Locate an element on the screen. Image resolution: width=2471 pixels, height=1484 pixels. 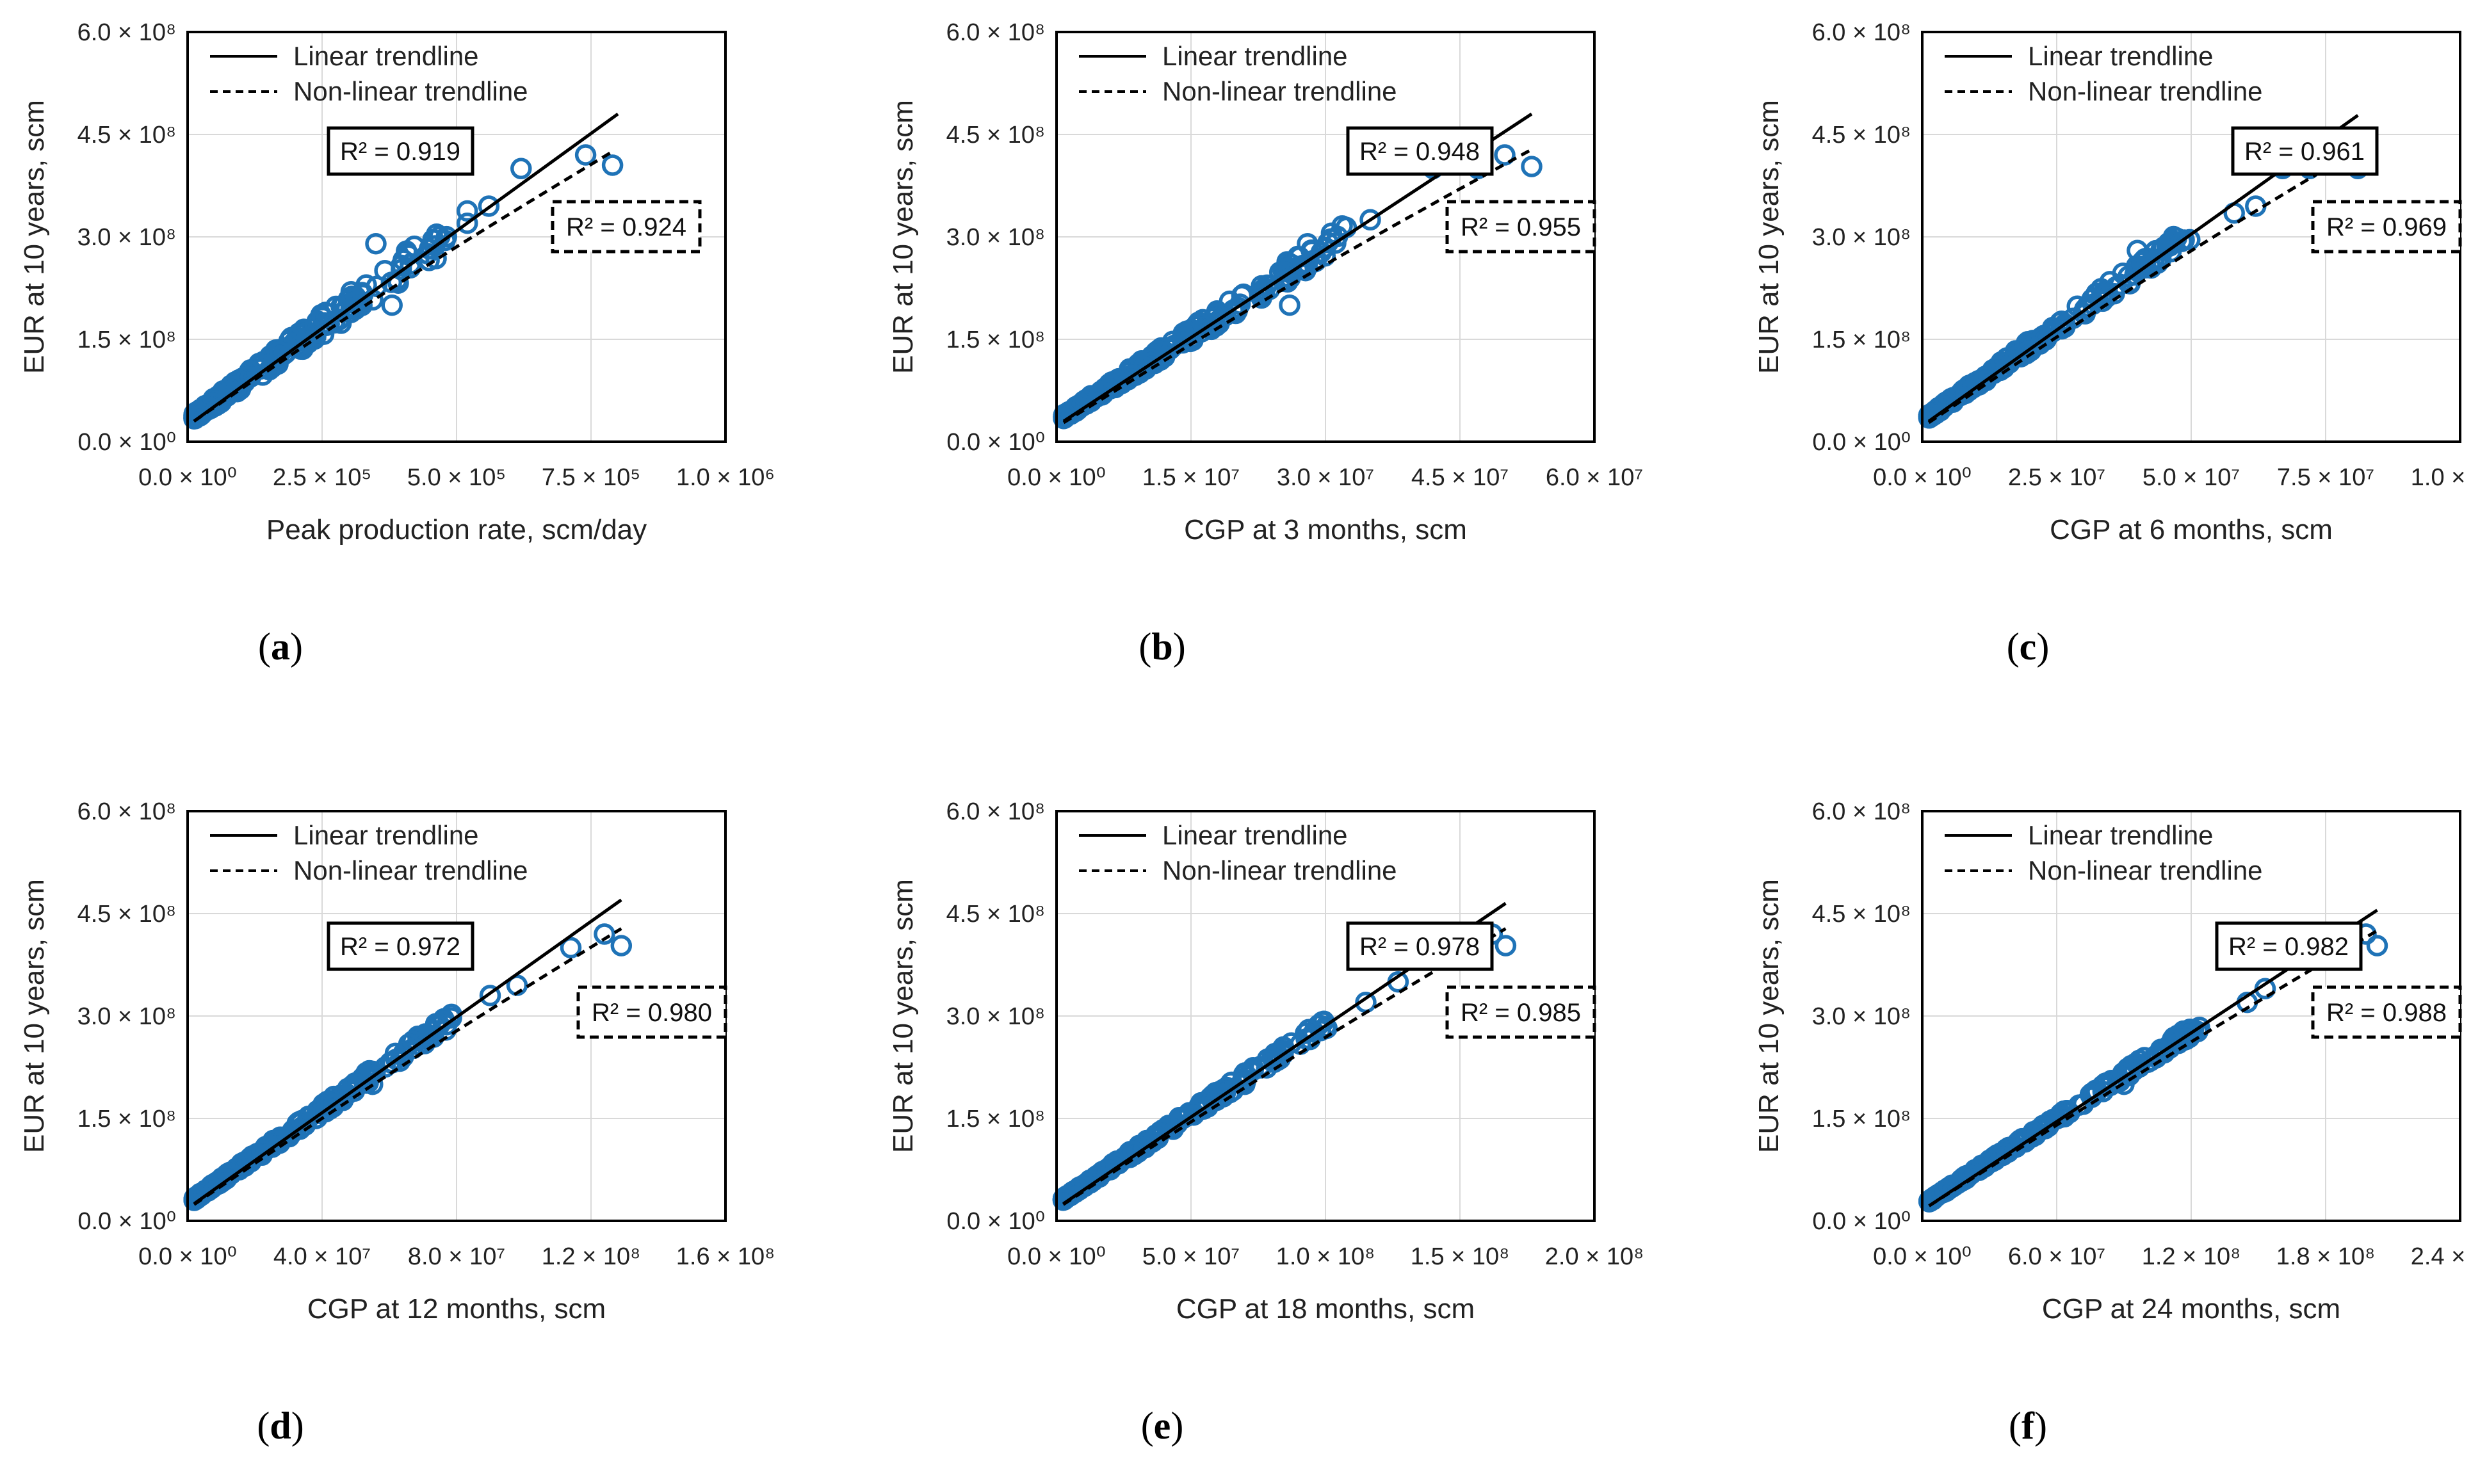
panel-label: (d) is located at coordinates (280, 1426).